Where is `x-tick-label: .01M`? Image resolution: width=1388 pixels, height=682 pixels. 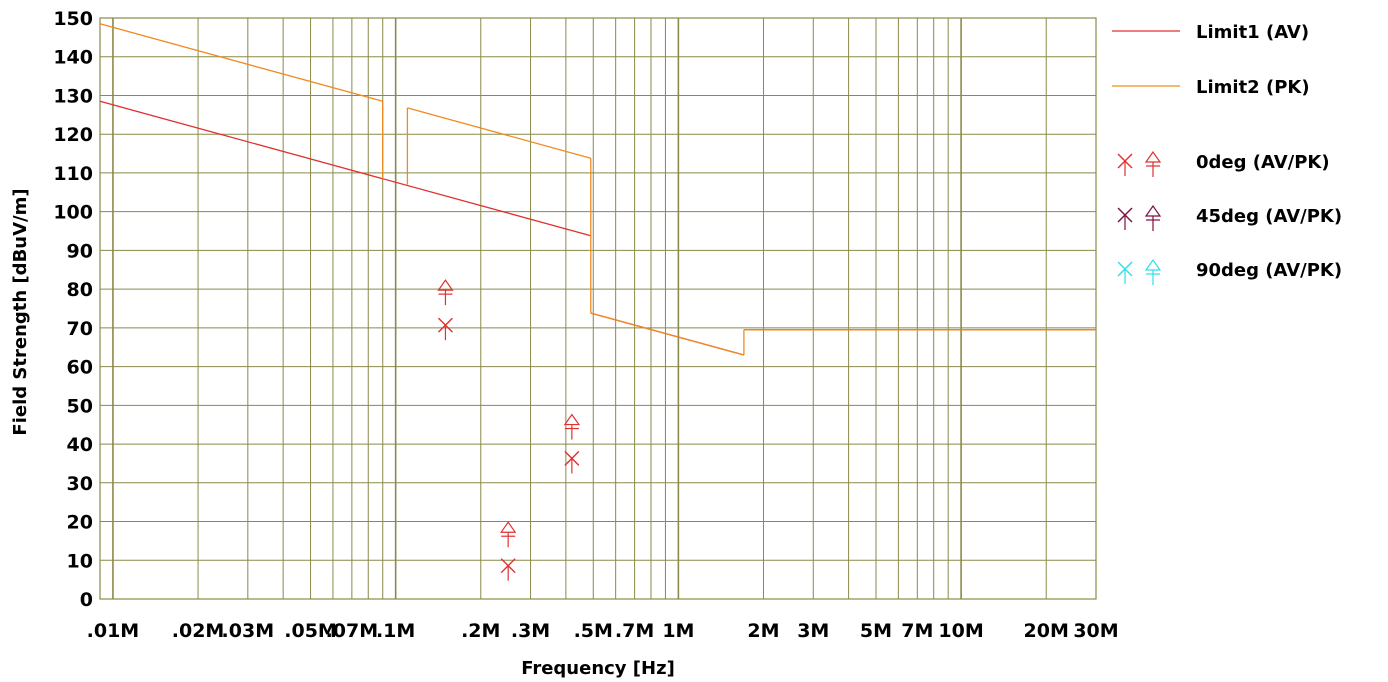
x-tick-label: .01M is located at coordinates (113, 631).